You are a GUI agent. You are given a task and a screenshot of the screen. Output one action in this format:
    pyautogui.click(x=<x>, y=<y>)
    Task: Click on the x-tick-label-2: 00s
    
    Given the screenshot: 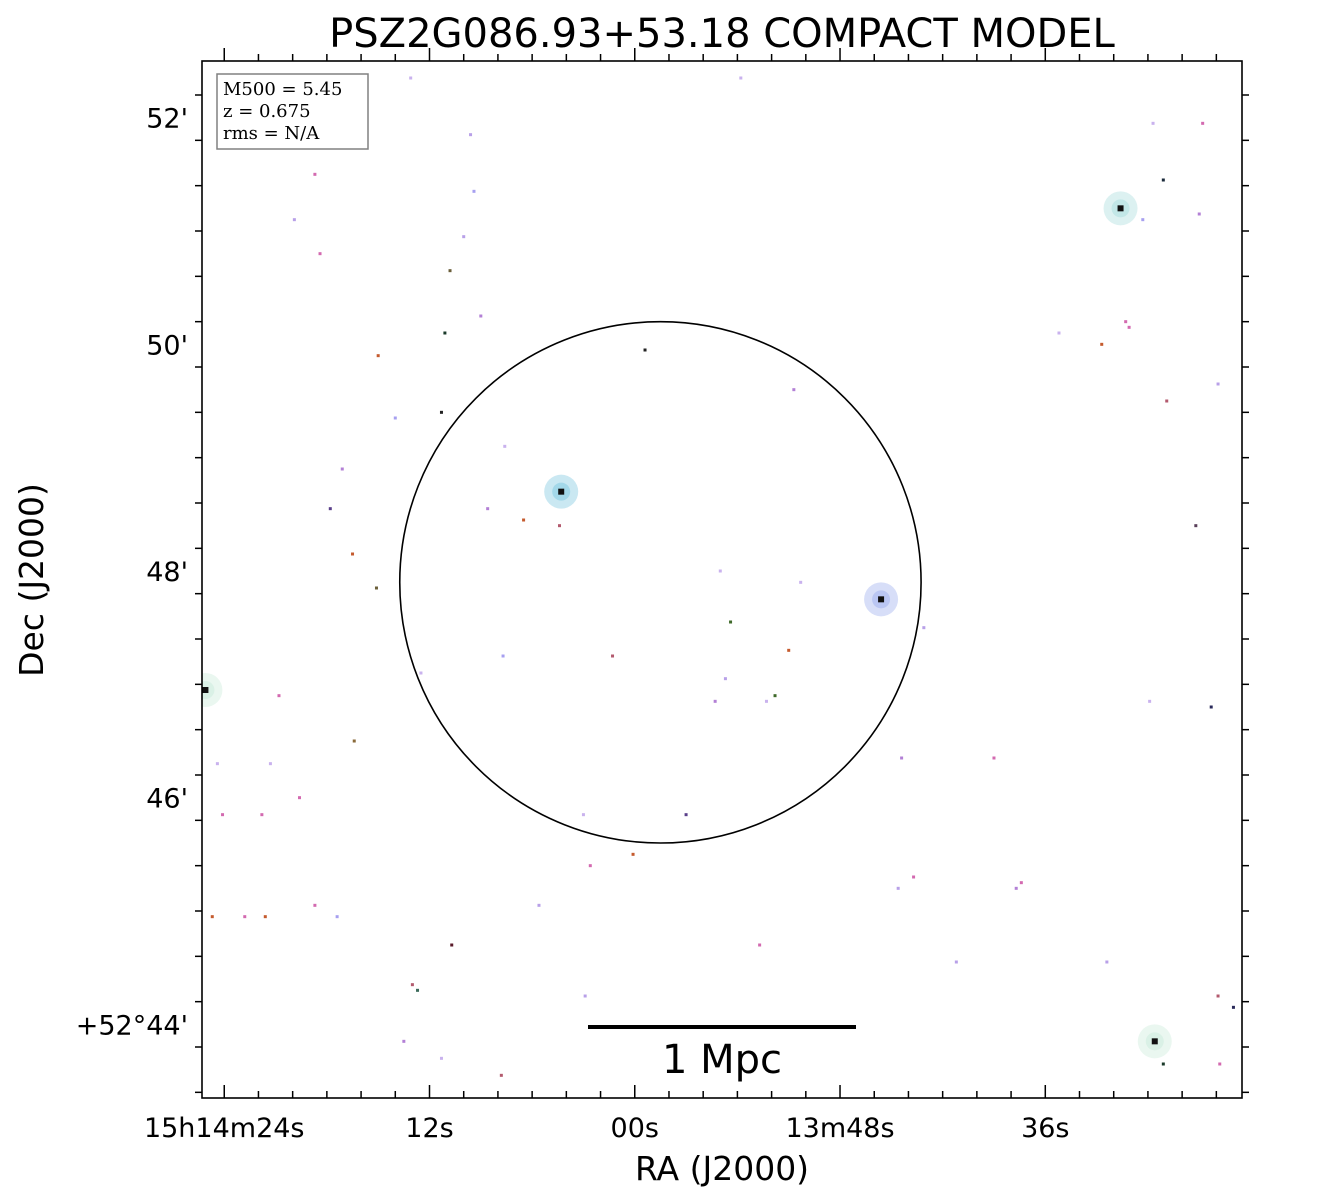 What is the action you would take?
    pyautogui.click(x=635, y=1128)
    